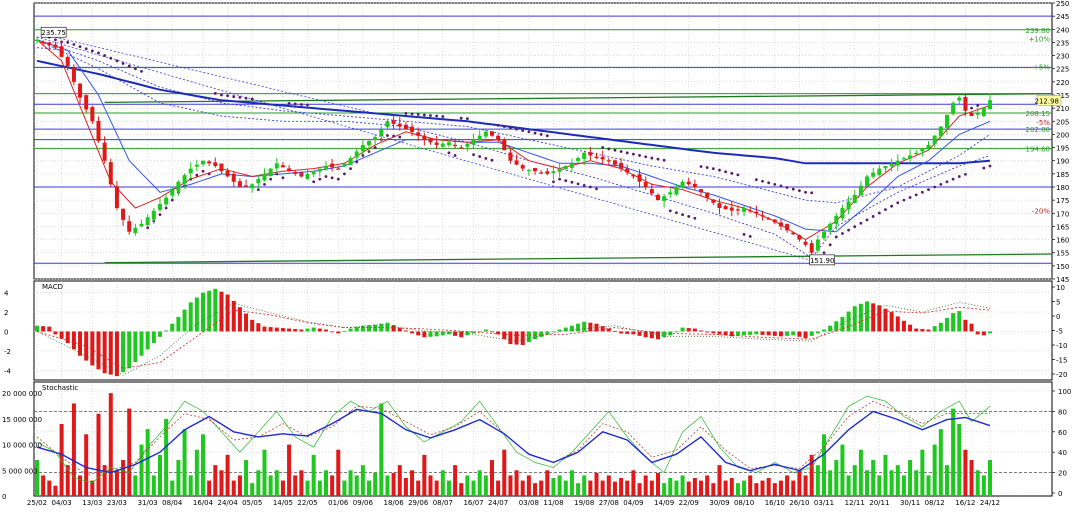 The width and height of the screenshot is (1077, 513). What do you see at coordinates (1062, 201) in the screenshot?
I see `price-axis-tick-label: 175` at bounding box center [1062, 201].